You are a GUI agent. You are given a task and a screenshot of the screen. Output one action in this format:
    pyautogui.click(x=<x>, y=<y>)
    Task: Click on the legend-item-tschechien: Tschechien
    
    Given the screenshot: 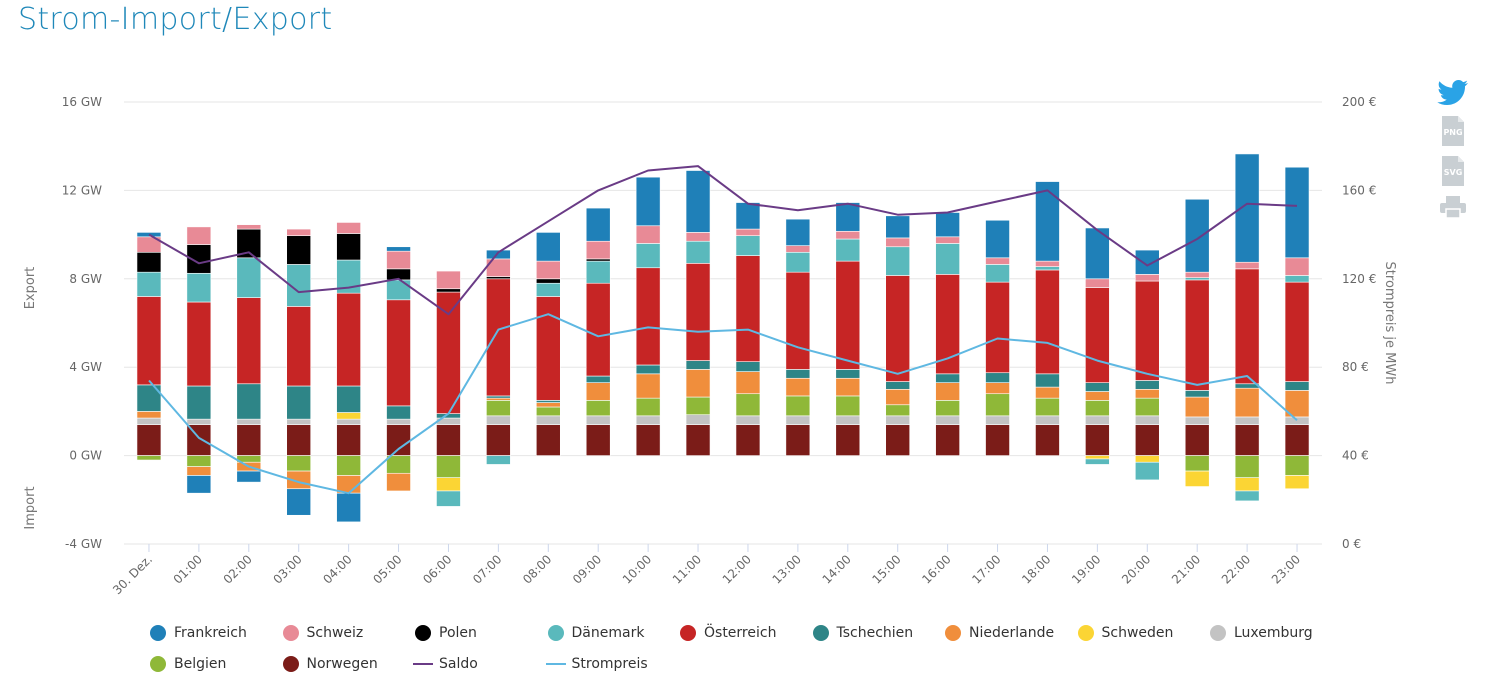 What is the action you would take?
    pyautogui.click(x=862, y=633)
    